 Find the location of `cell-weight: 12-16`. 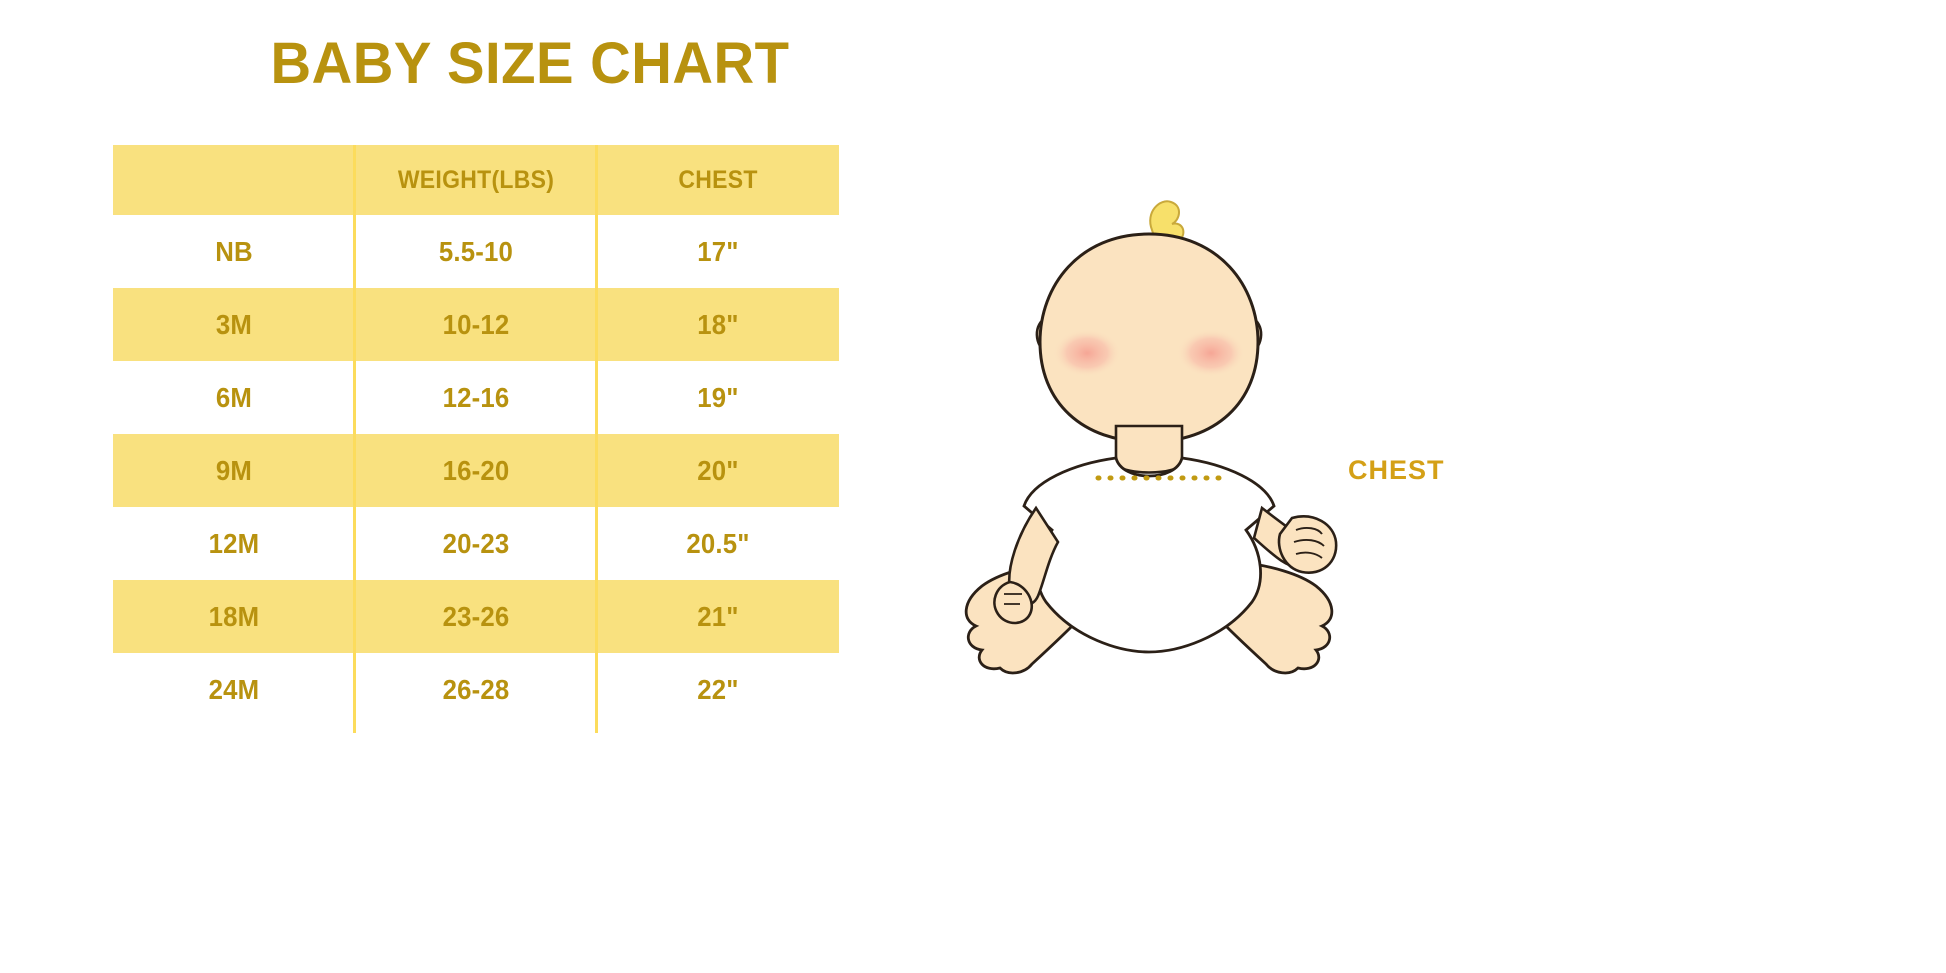

cell-weight: 12-16 is located at coordinates (476, 397).